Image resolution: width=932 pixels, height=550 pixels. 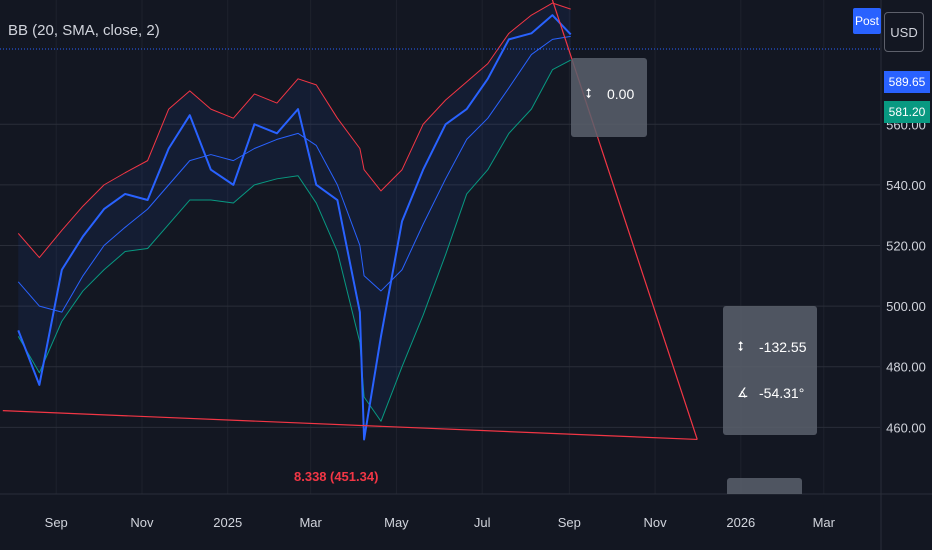 I want to click on x-axis: Sep Nov 2025 Mar May Jul Sep Nov 2026 Mar, so click(x=440, y=522).